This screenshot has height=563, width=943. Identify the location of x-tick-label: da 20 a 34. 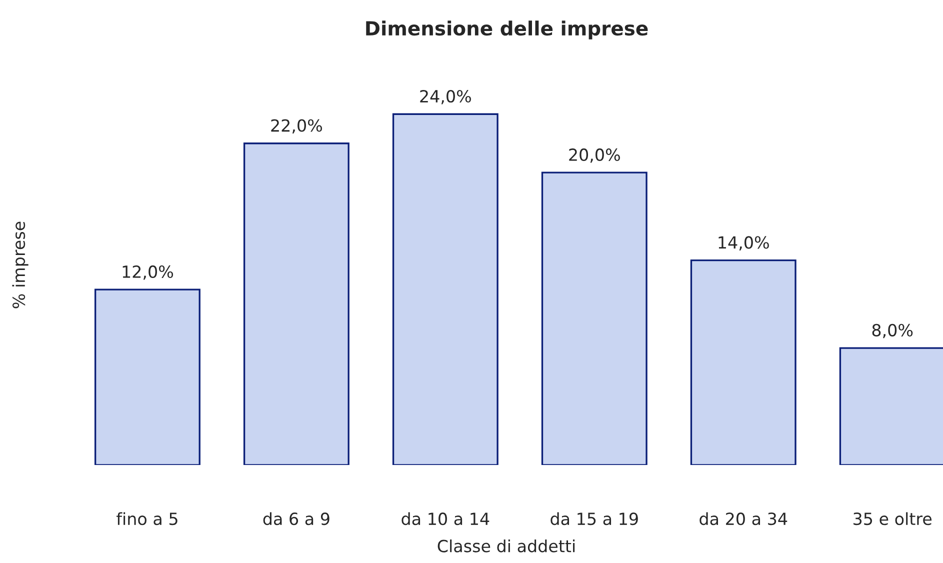
(744, 519).